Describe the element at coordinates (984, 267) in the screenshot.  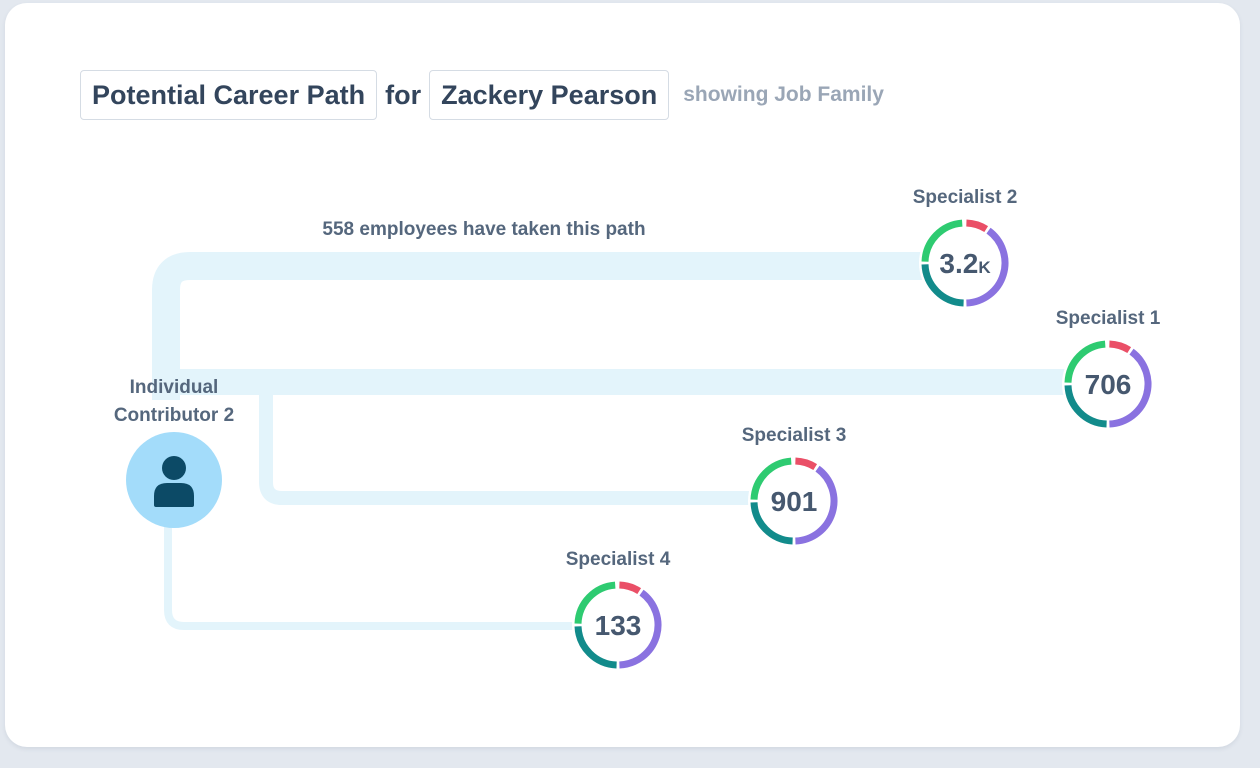
I see `node-count-suffix: K` at that location.